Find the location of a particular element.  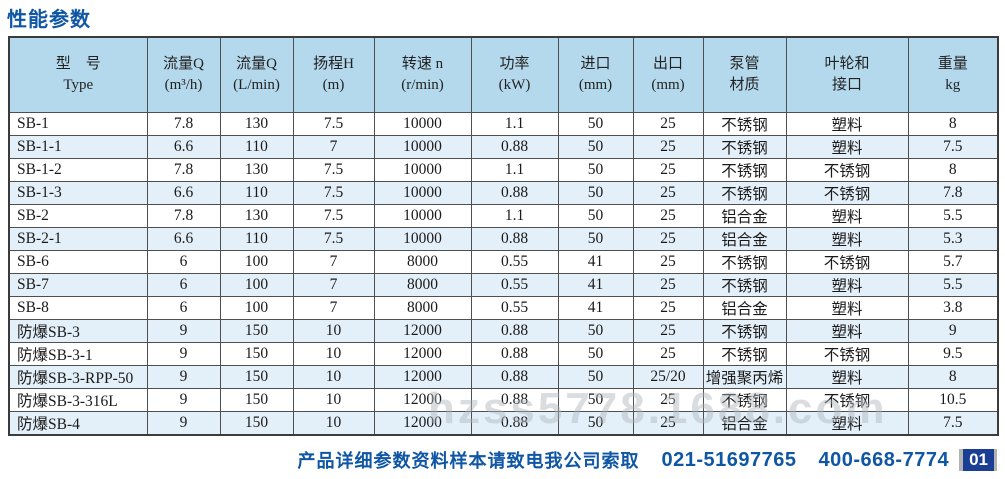

model-cell: SB-6 is located at coordinates (78, 262).